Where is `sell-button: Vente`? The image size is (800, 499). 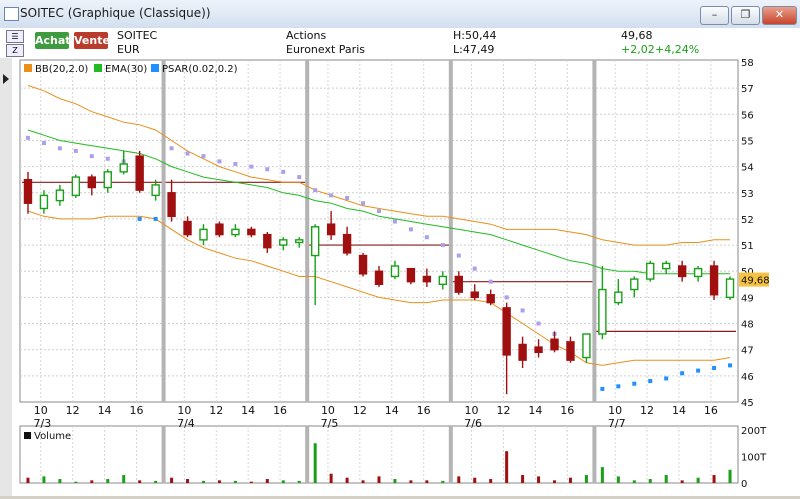 sell-button: Vente is located at coordinates (92, 40).